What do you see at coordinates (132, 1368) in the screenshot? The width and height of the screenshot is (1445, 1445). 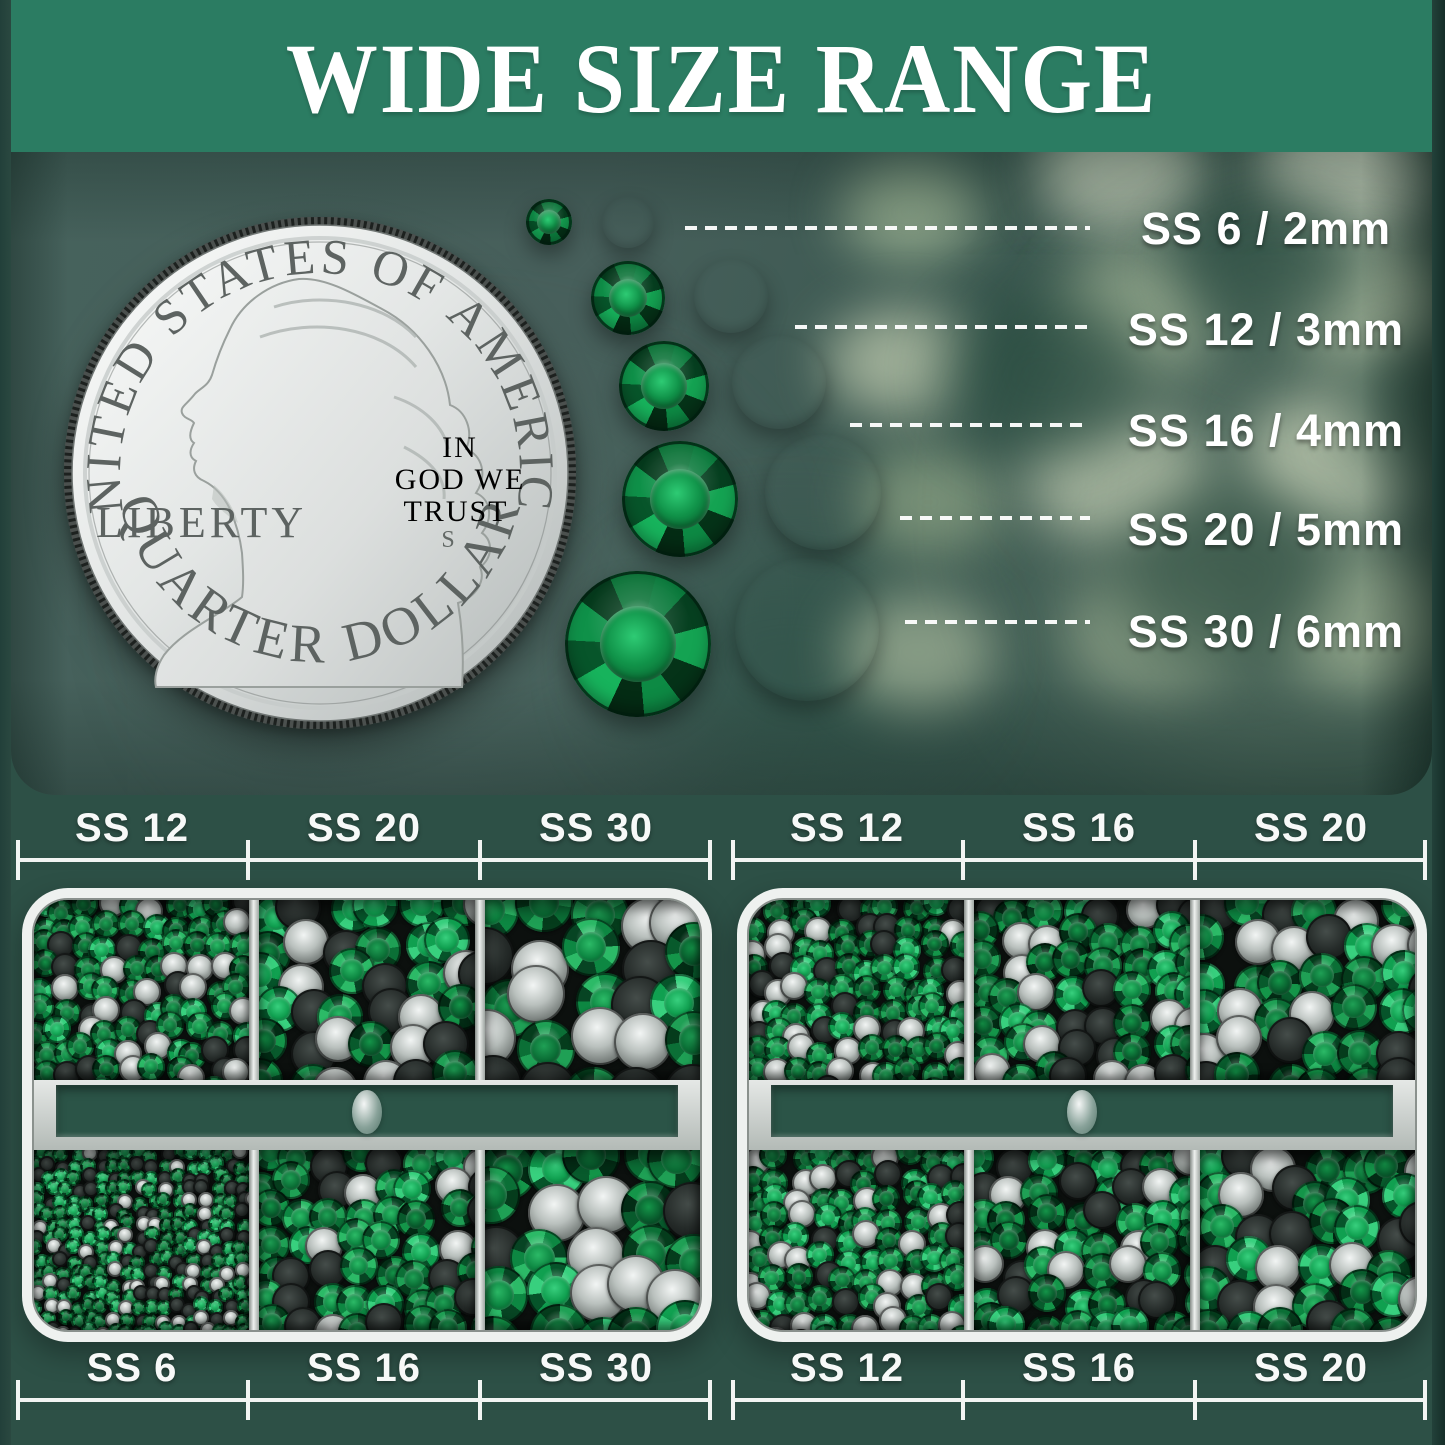 I see `ruler-label: SS 6` at bounding box center [132, 1368].